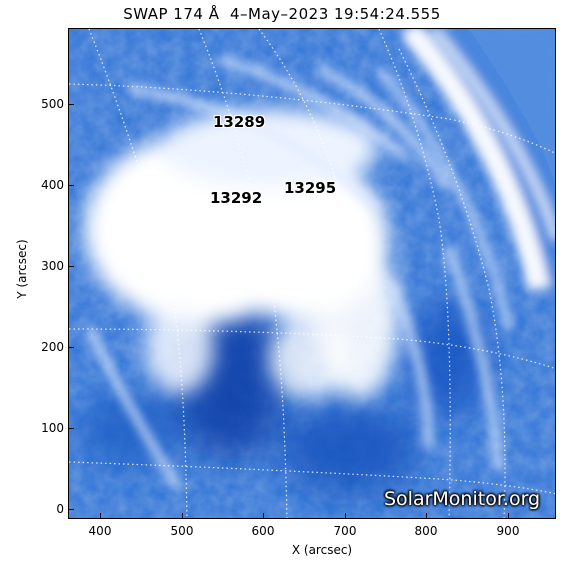  I want to click on plot-title: SWAP 174 Å 4–May–2023 19:54:24.555, so click(282, 14).